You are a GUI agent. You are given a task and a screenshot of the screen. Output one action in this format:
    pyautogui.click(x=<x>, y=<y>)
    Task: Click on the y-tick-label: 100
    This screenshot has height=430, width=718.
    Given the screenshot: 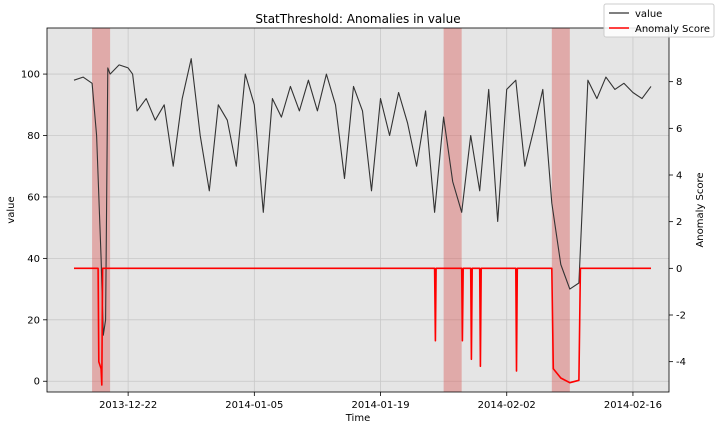 What is the action you would take?
    pyautogui.click(x=30, y=75)
    